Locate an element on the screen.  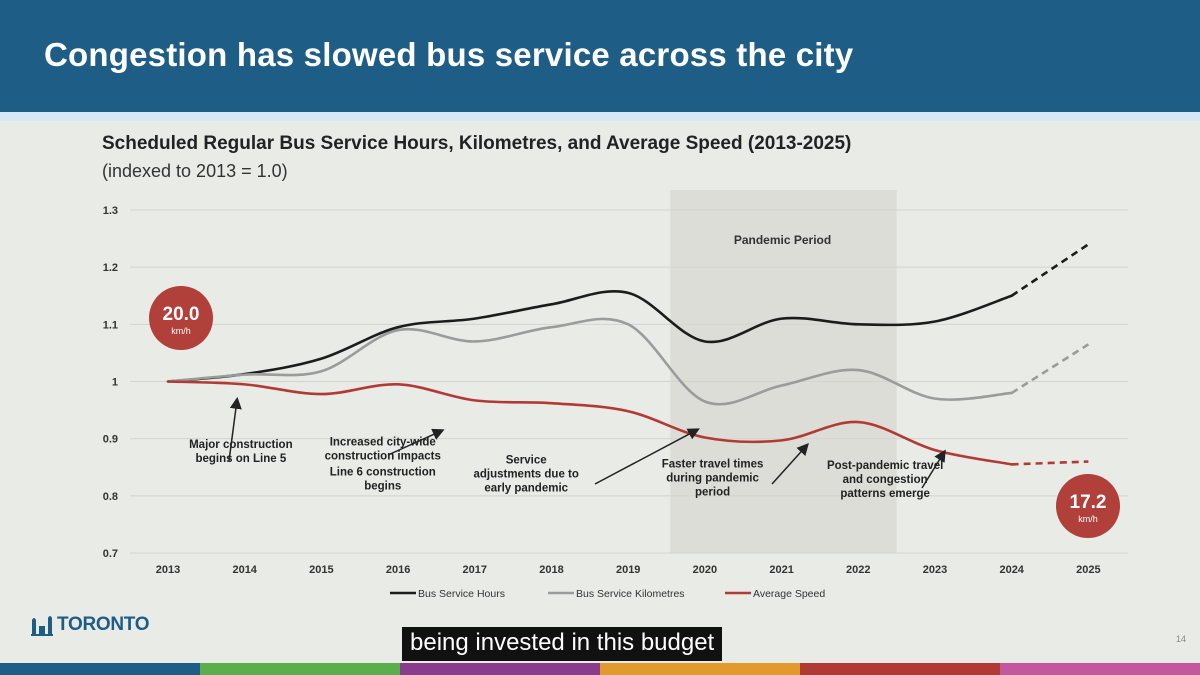
x-tick-label: 2017 is located at coordinates (475, 570).